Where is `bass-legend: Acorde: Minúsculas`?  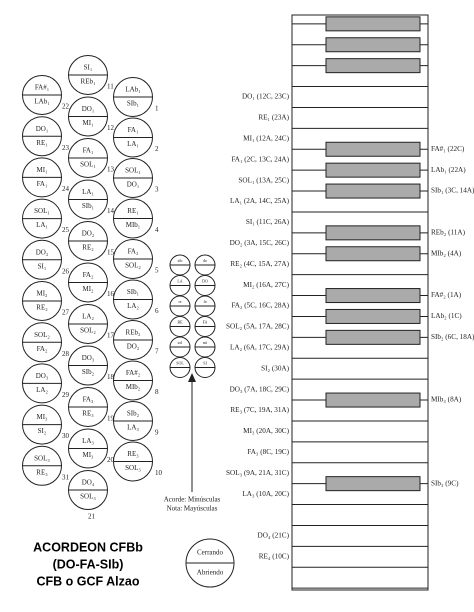 bass-legend: Acorde: Minúsculas is located at coordinates (192, 500).